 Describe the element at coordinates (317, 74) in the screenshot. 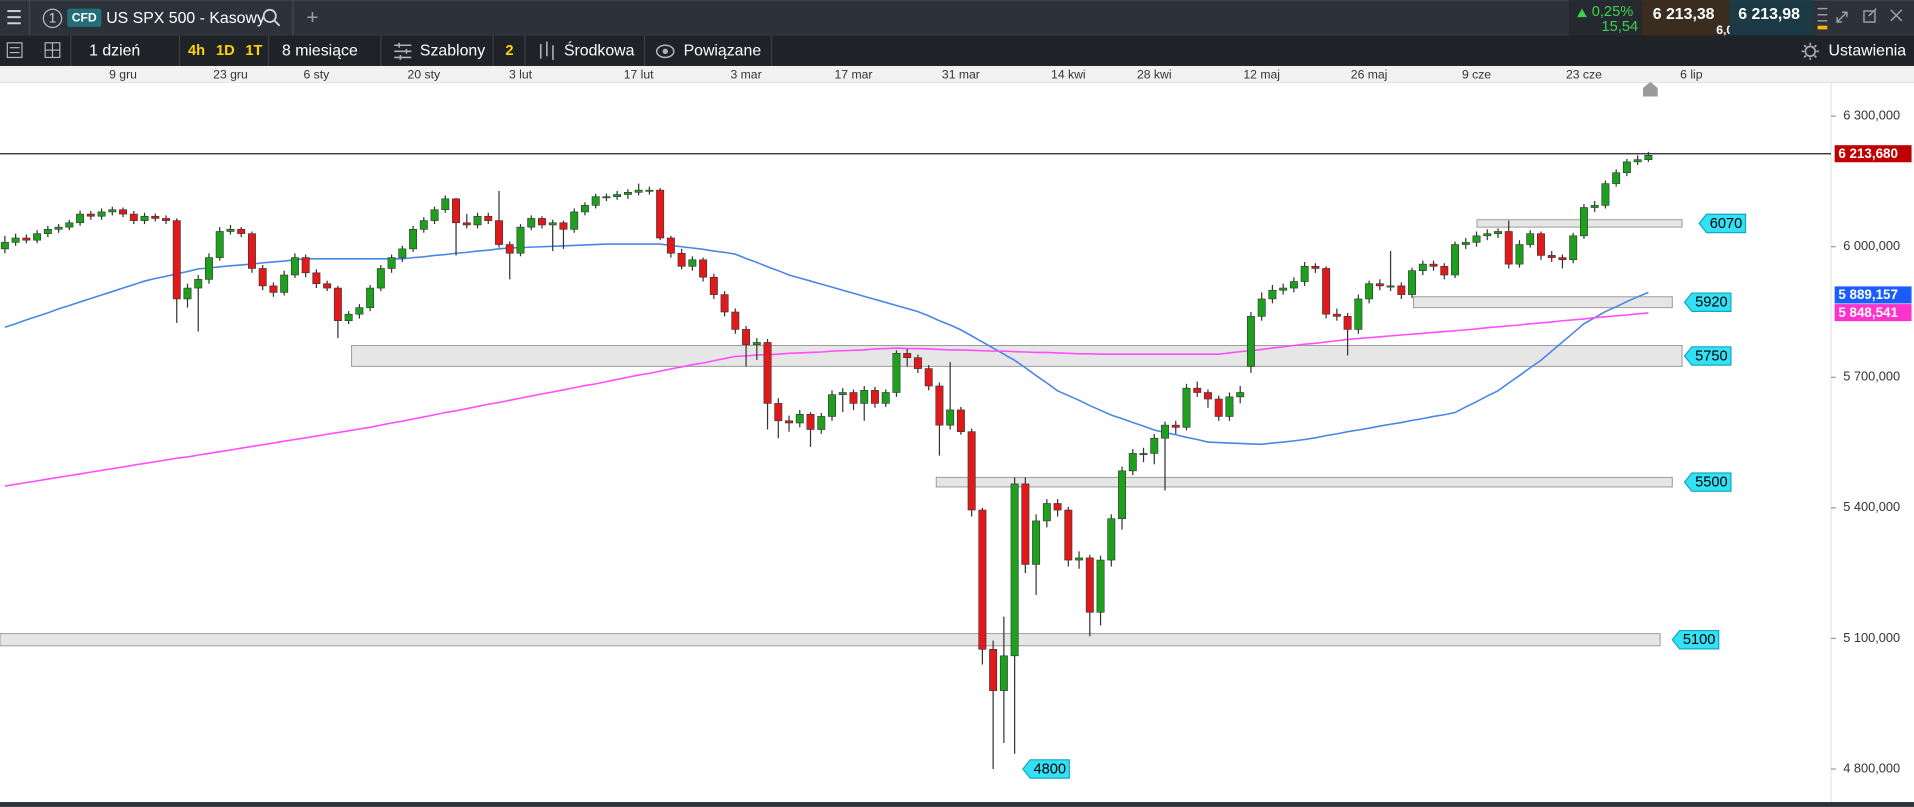

I see `x-tick-label: 6 sty` at that location.